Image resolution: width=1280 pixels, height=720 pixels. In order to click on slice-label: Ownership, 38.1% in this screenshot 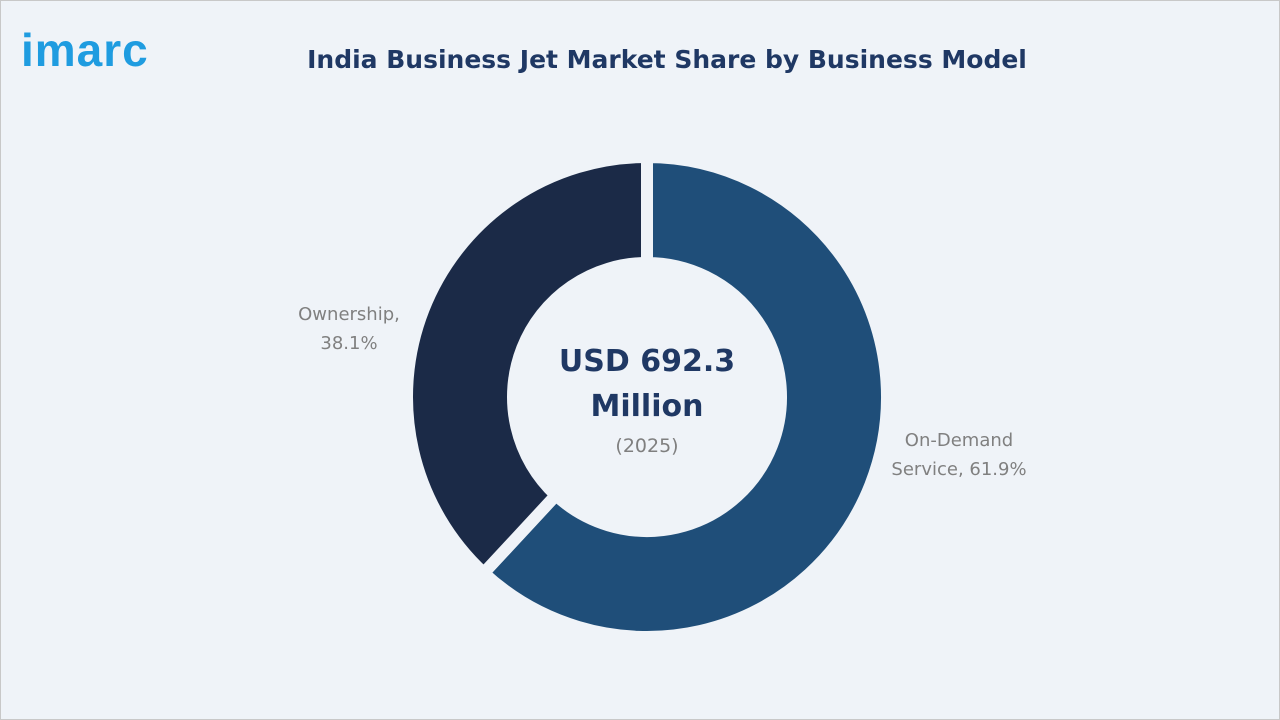, I will do `click(349, 329)`.